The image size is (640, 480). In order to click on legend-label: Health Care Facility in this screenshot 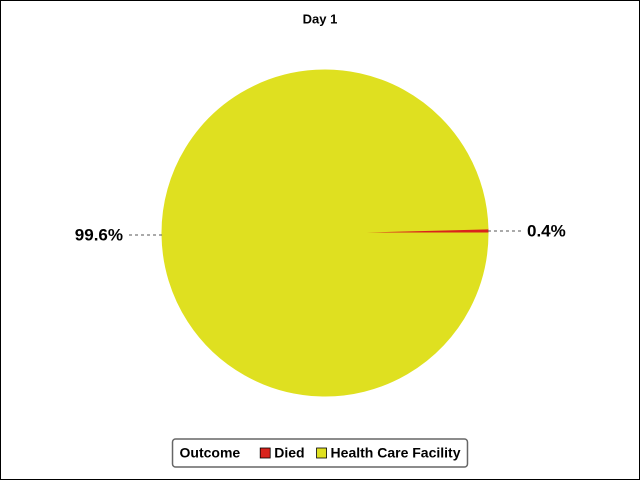, I will do `click(396, 453)`.